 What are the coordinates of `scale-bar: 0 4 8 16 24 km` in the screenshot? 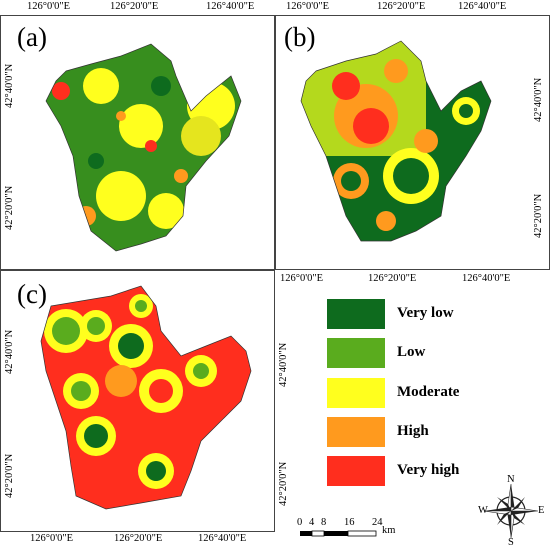 It's located at (351, 530).